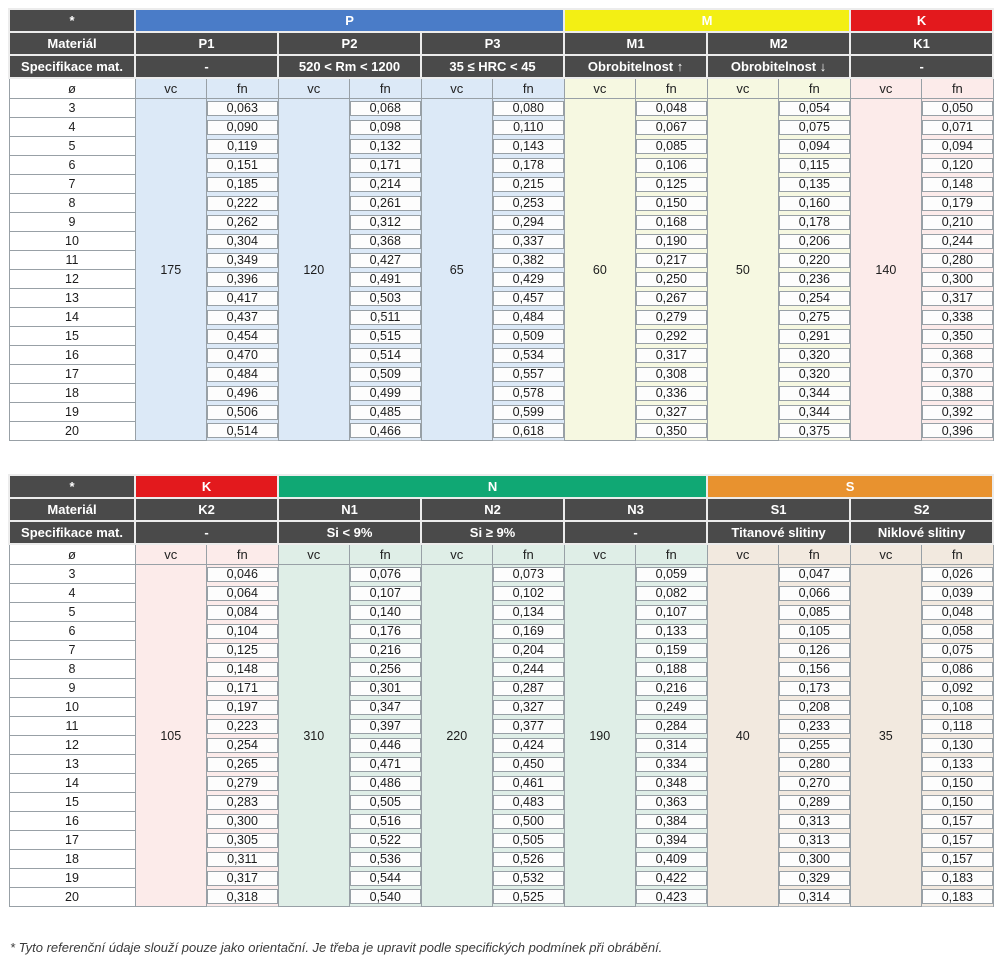 The image size is (1000, 955). What do you see at coordinates (501, 612) in the screenshot?
I see `table-row: 5 0,084 0,140 0,134 0,107 0,085 0,048` at bounding box center [501, 612].